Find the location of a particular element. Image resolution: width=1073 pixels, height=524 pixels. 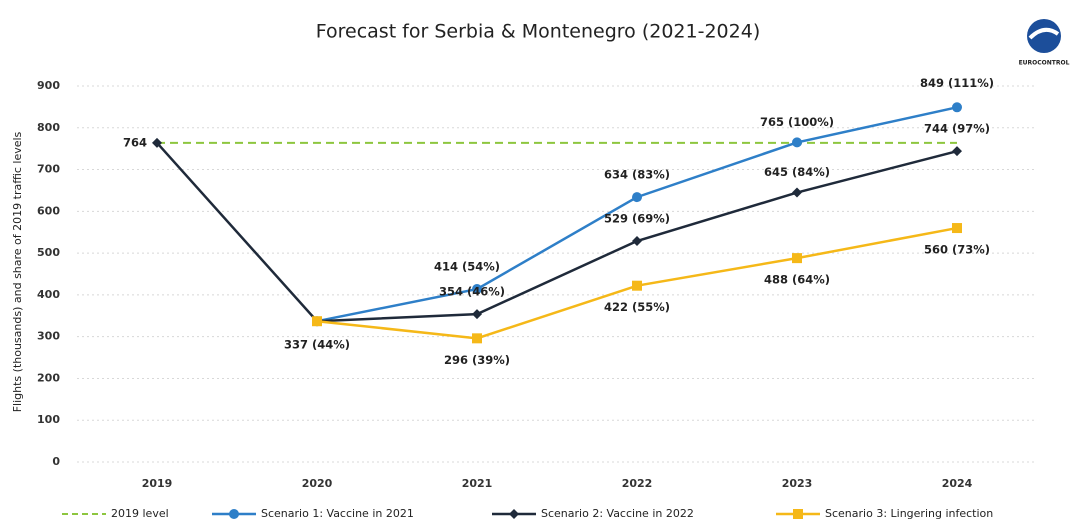

y-tick-label: 800 is located at coordinates (48, 127).